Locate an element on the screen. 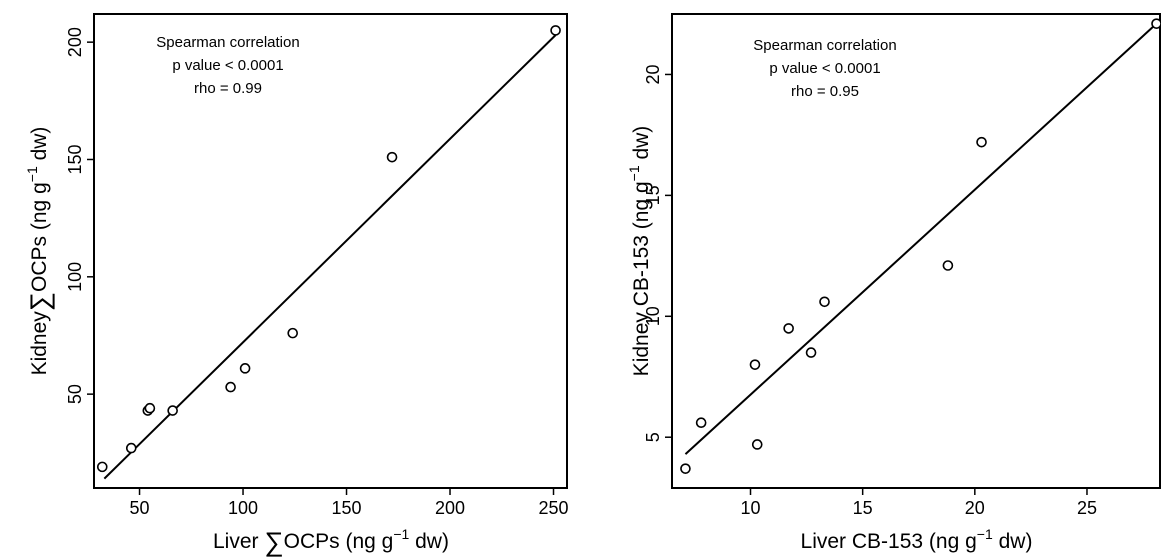 This screenshot has width=1161, height=557. y-axis-label: Kidney CB-153 (ng g−1 dw) is located at coordinates (639, 251).